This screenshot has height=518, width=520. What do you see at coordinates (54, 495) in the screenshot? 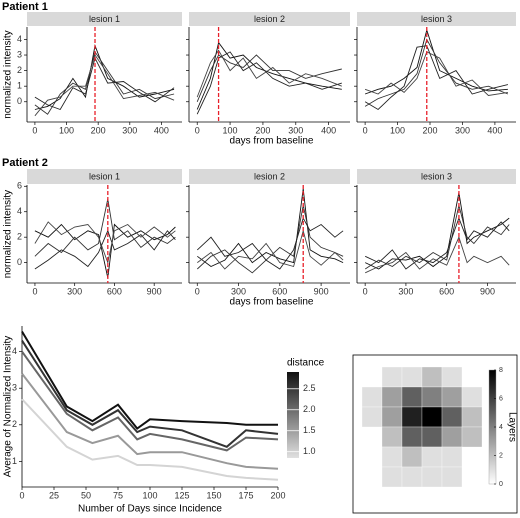
I see `x-tick-label: 25` at bounding box center [54, 495].